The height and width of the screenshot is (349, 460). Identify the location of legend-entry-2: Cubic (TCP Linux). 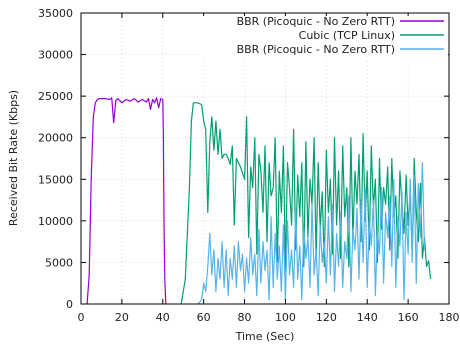
(371, 35).